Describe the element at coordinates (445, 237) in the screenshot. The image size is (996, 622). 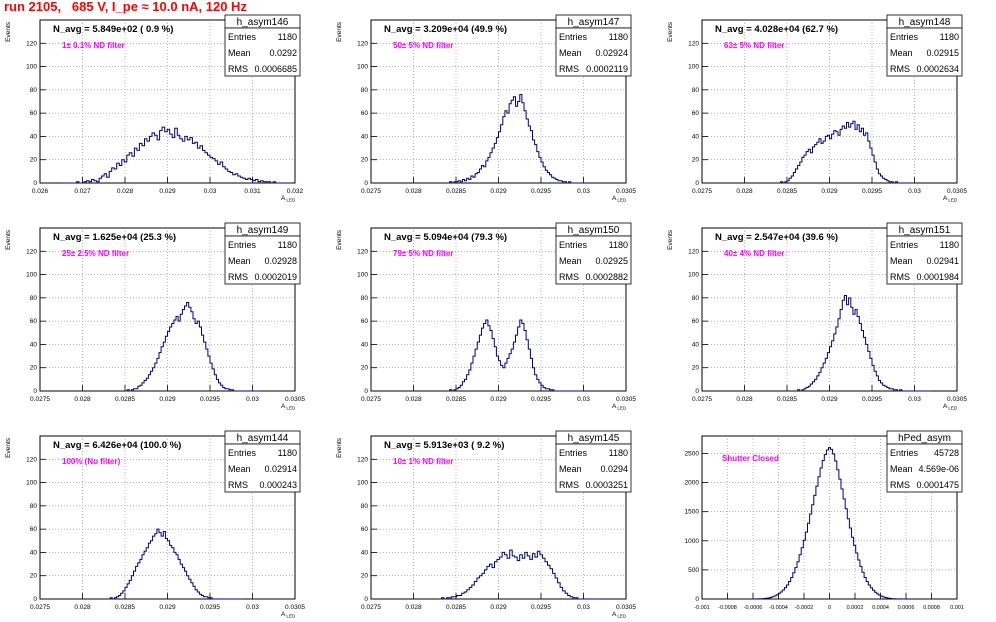
I see `navg-label: N_avg = 5.094e+04 (79.3 %)` at that location.